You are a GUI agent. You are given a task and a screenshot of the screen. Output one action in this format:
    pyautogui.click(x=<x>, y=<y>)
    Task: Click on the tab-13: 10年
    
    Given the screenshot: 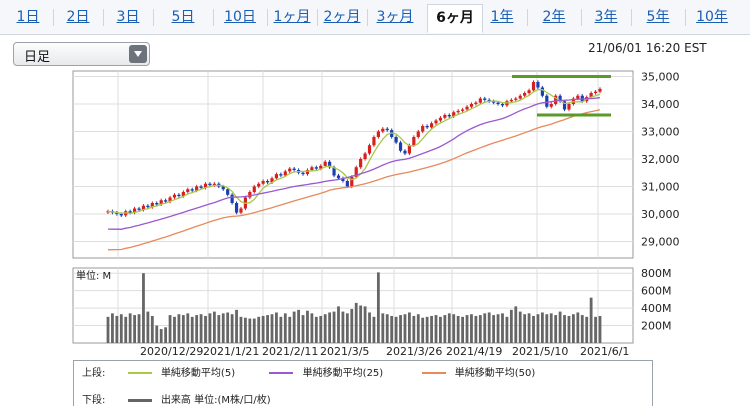 What is the action you would take?
    pyautogui.click(x=712, y=17)
    